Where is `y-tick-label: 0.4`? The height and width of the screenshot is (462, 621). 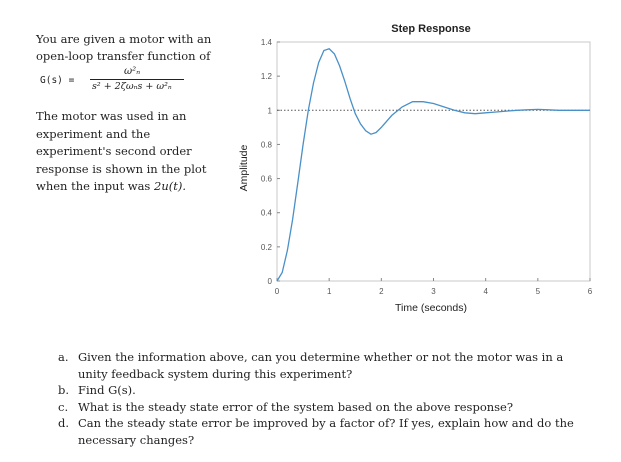
y-tick-label: 0.4 is located at coordinates (267, 213).